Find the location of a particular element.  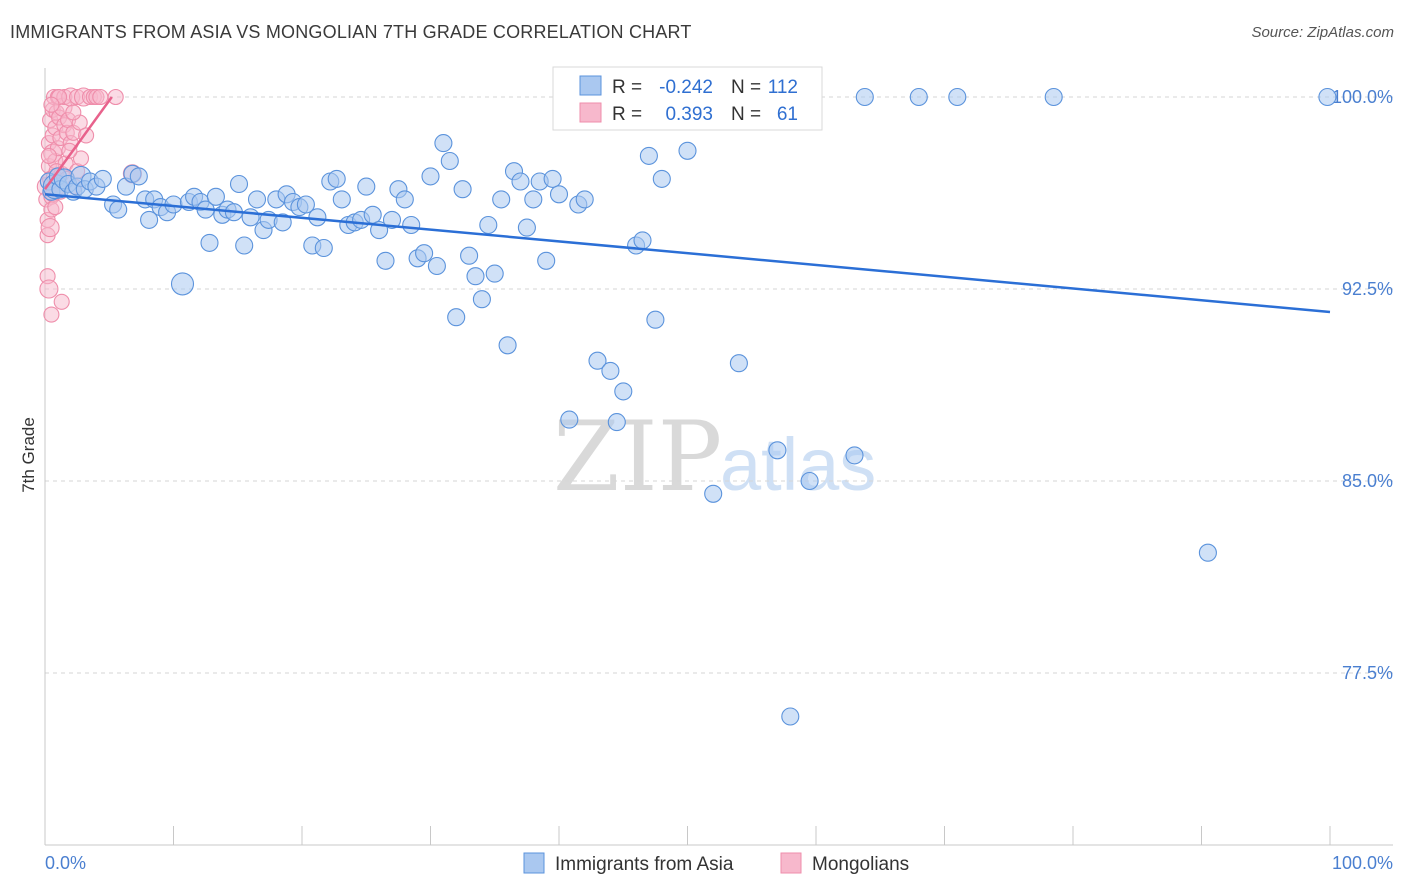

legend-n-label-mongolians: N = is located at coordinates (746, 114).